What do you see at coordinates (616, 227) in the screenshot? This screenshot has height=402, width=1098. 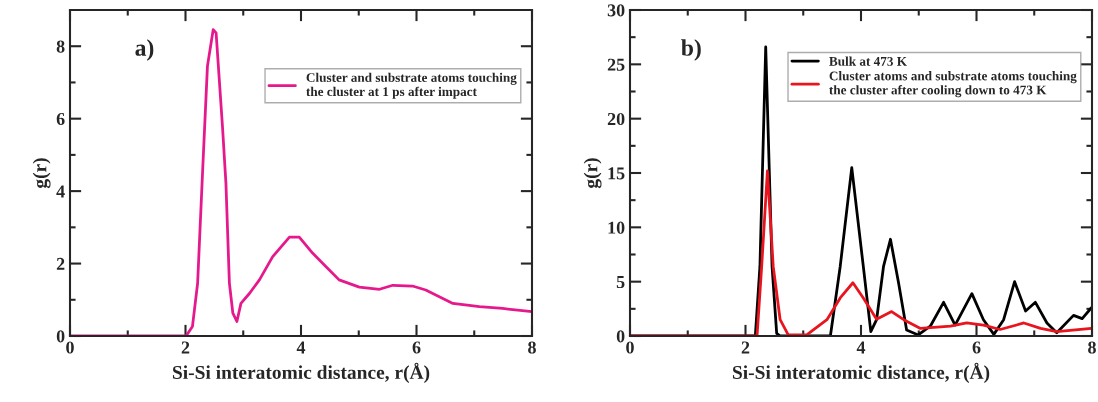 I see `y-tick-label: 10` at bounding box center [616, 227].